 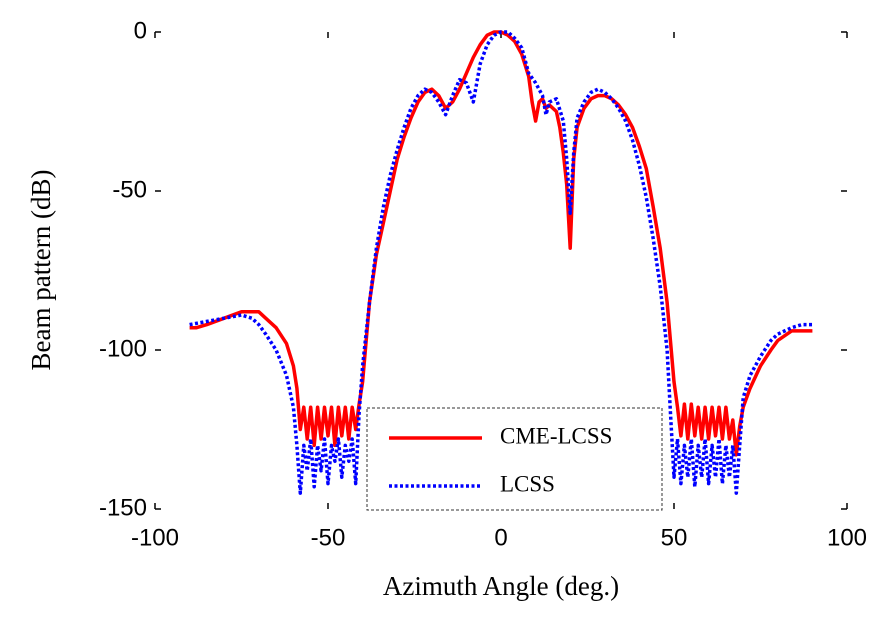 I want to click on legend-label: LCSS, so click(x=527, y=483).